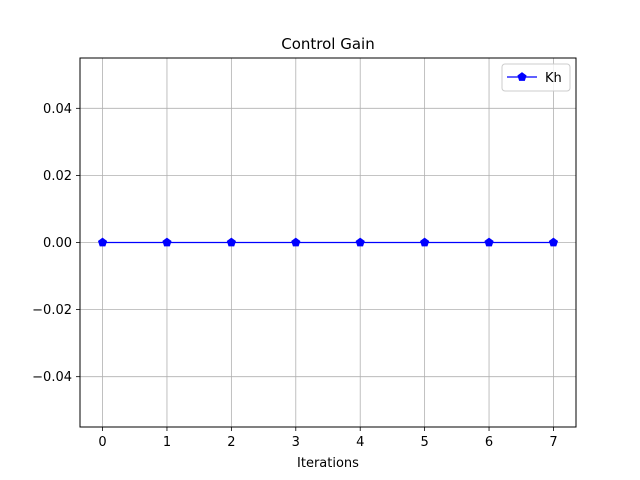 The width and height of the screenshot is (640, 480). Describe the element at coordinates (167, 442) in the screenshot. I see `x-tick-label: 1` at that location.